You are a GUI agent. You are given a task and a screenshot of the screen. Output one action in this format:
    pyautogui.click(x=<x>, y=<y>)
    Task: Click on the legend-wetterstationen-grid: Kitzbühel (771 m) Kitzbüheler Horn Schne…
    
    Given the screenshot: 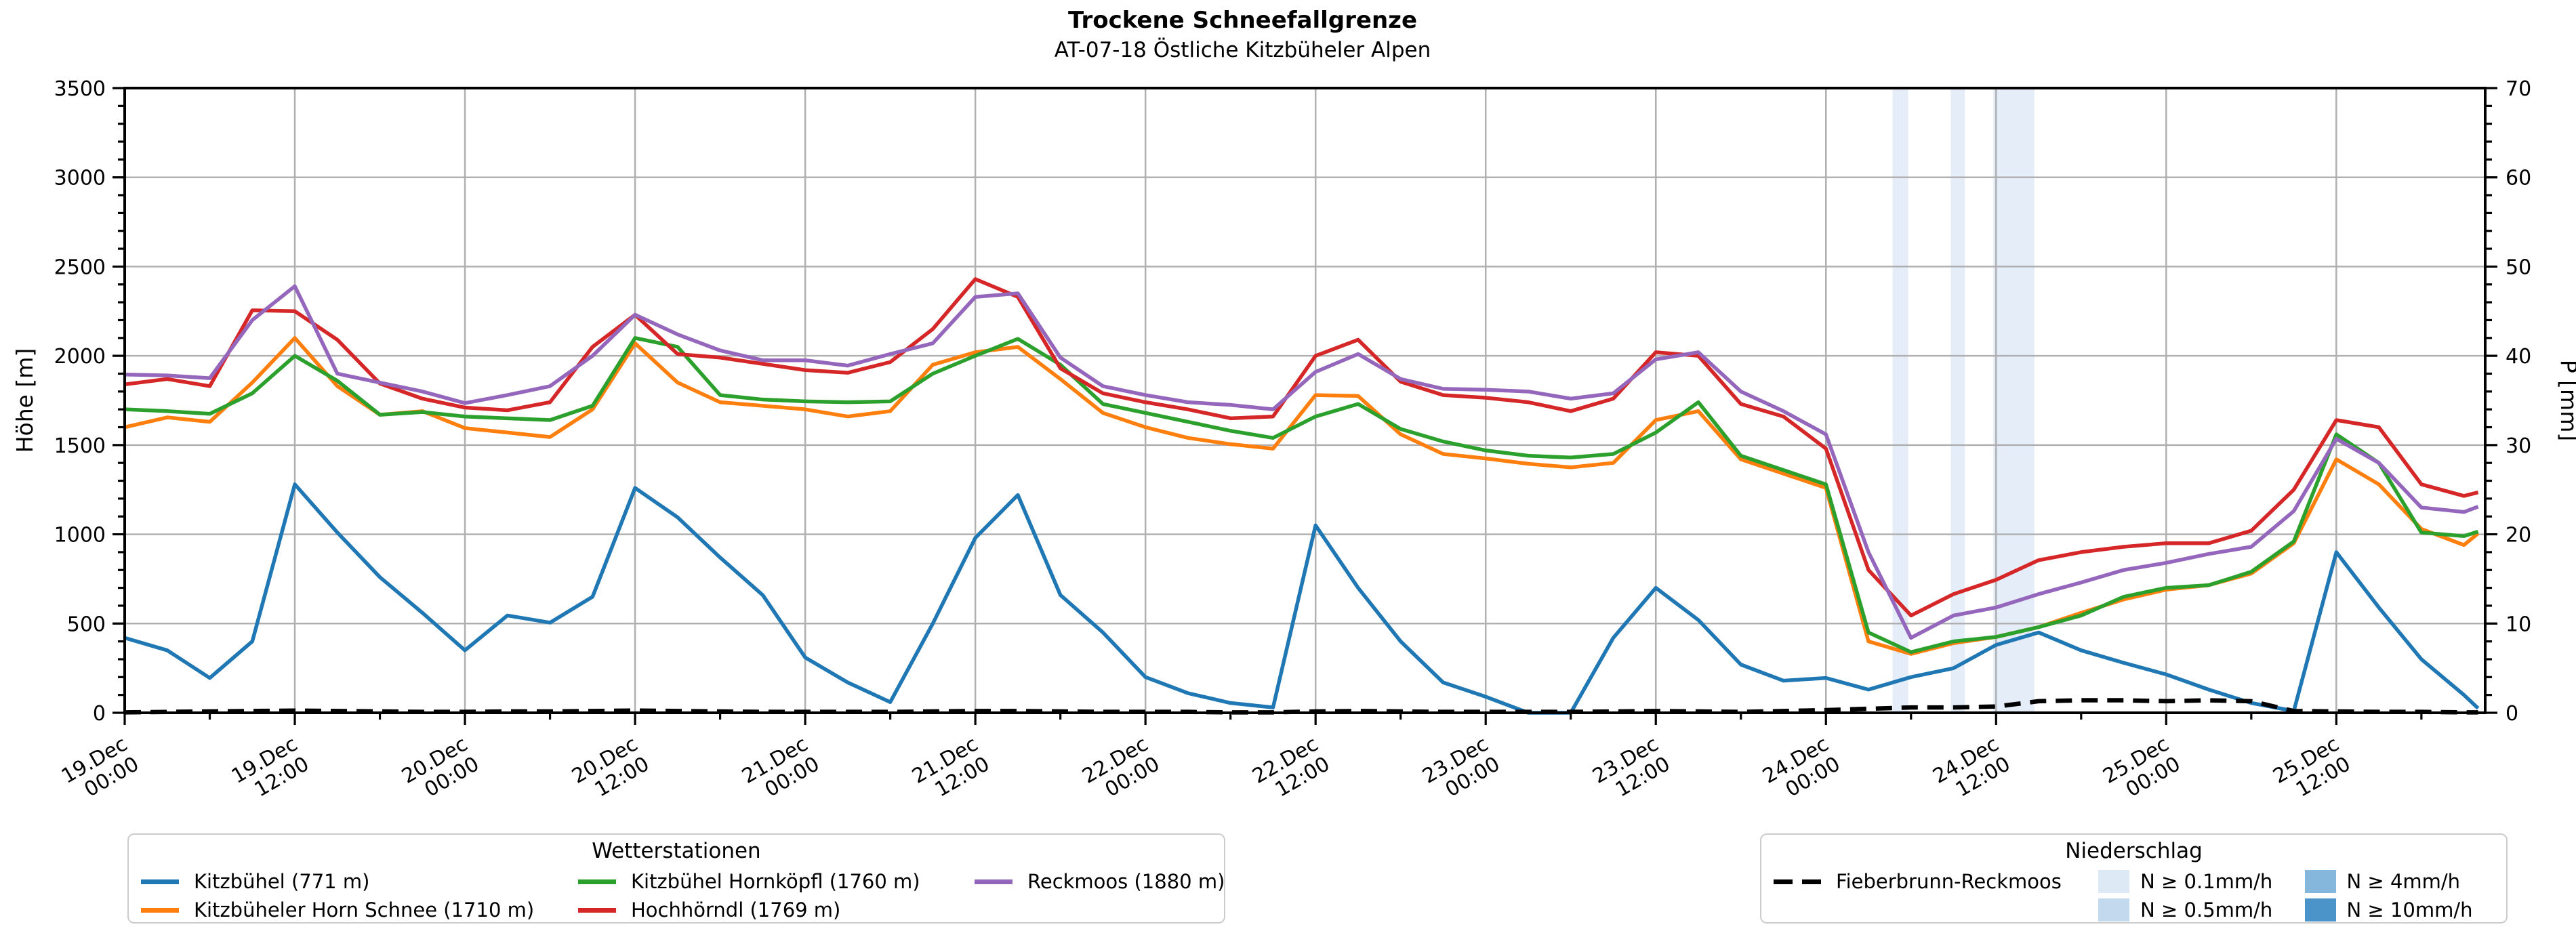 What is the action you would take?
    pyautogui.click(x=683, y=895)
    